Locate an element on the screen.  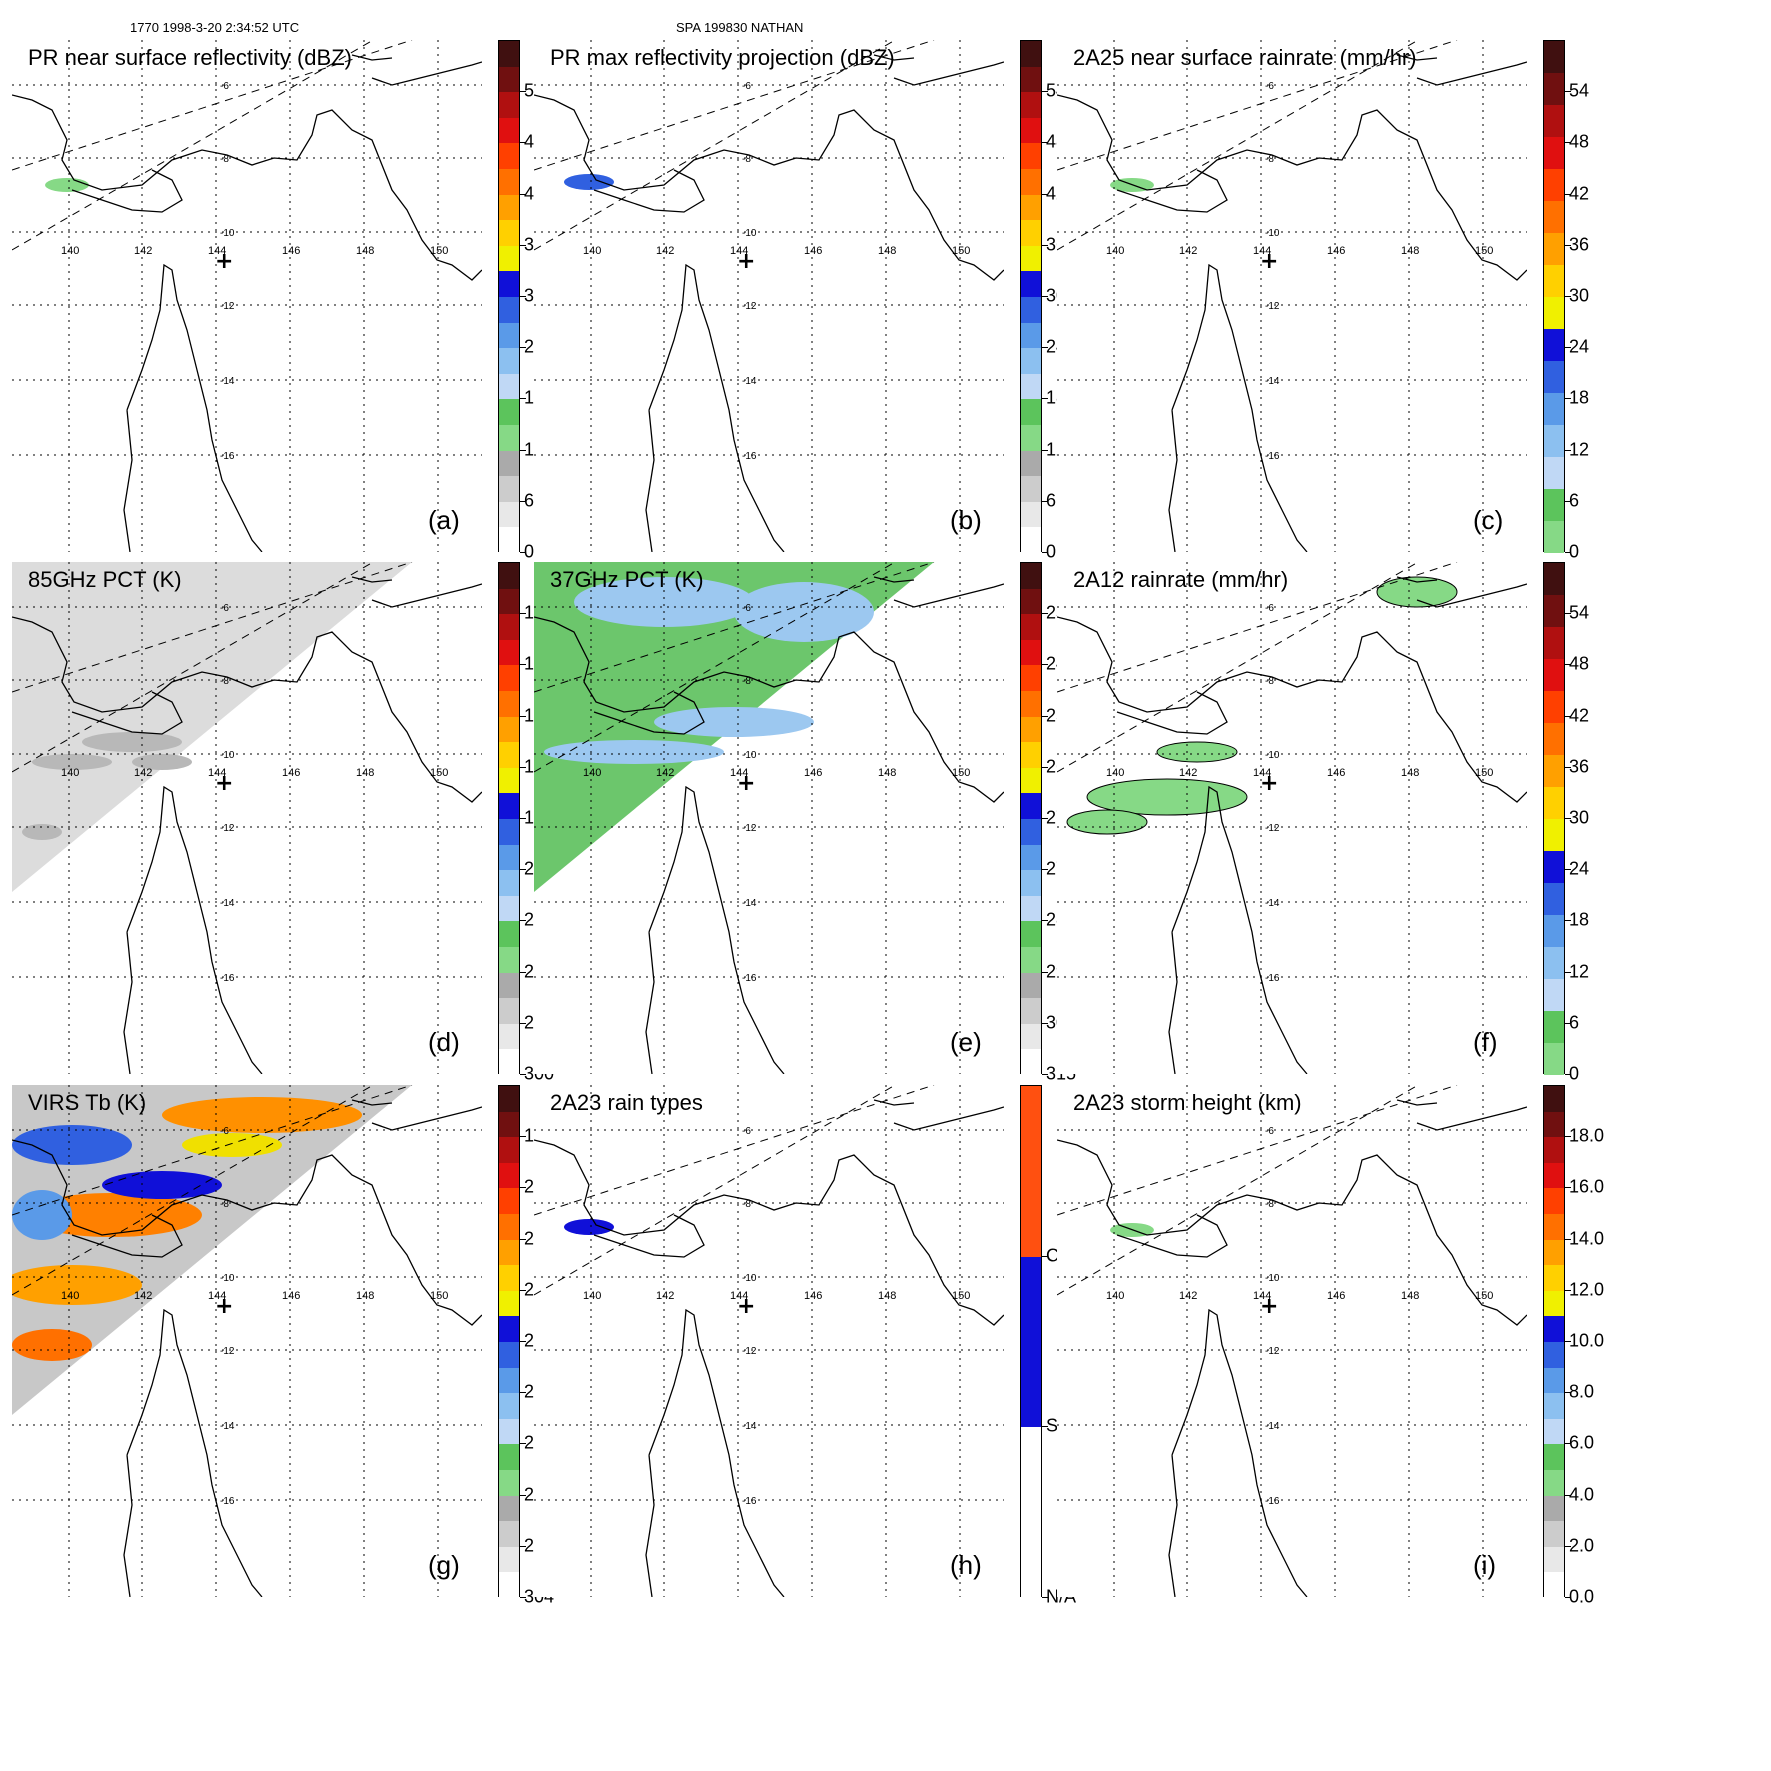
map-canvas: +140 142 144 146 148 150 -6 -8 -10 -12 -14 -16 is located at coordinates (769, 1341).